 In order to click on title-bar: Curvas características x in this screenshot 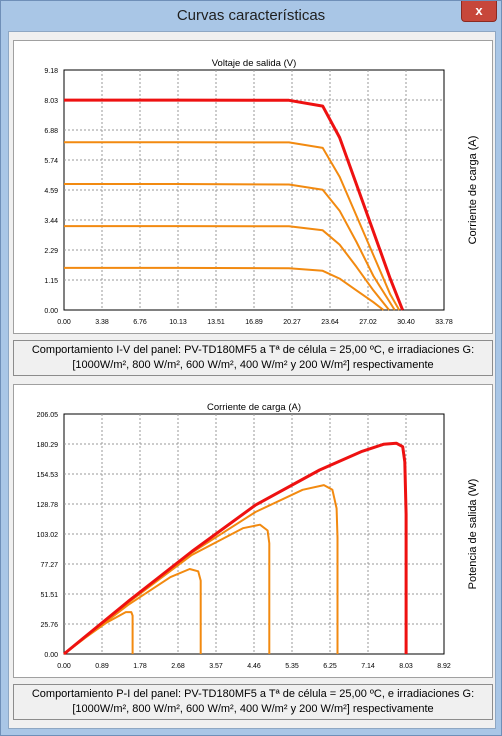, I will do `click(251, 16)`.